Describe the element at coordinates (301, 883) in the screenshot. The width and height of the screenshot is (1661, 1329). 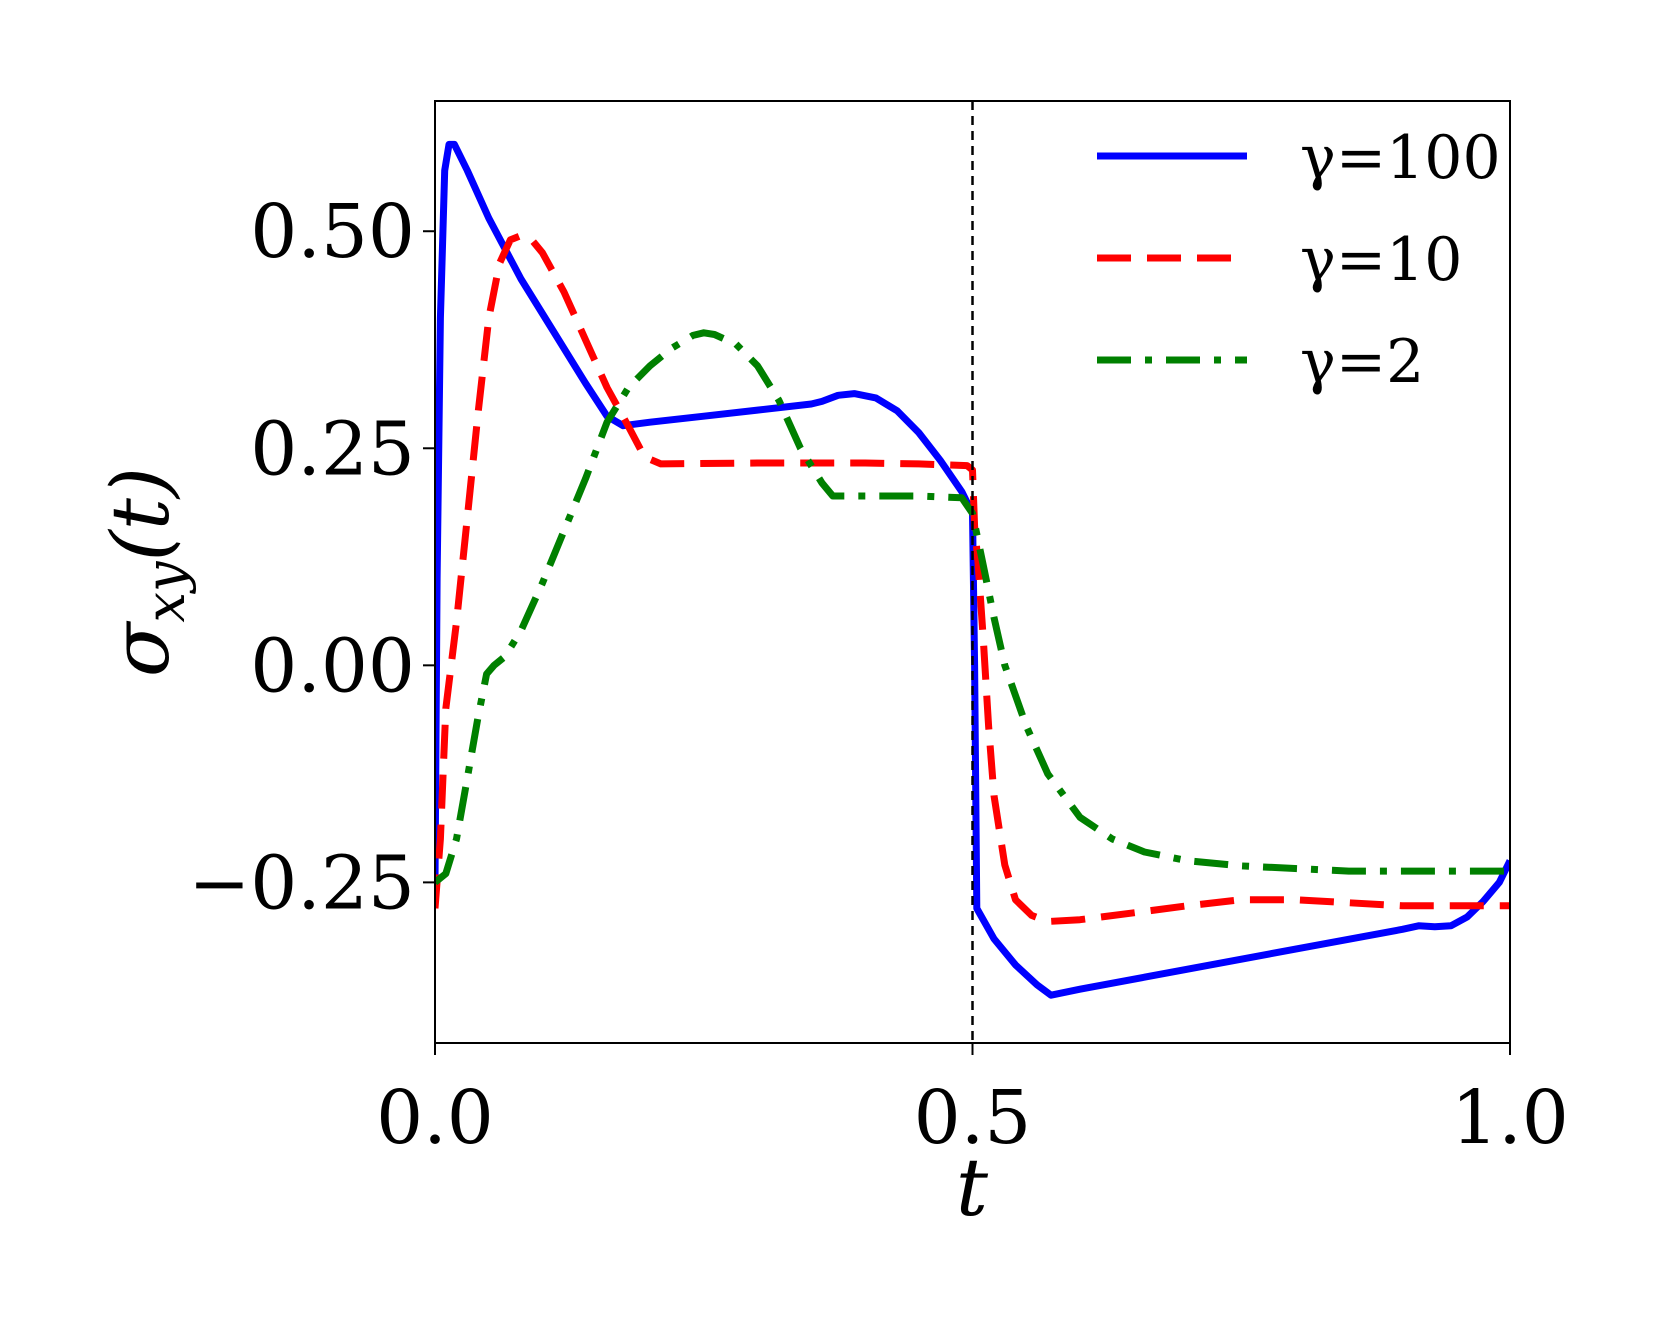
I see `y-tick-label: −0.25` at that location.